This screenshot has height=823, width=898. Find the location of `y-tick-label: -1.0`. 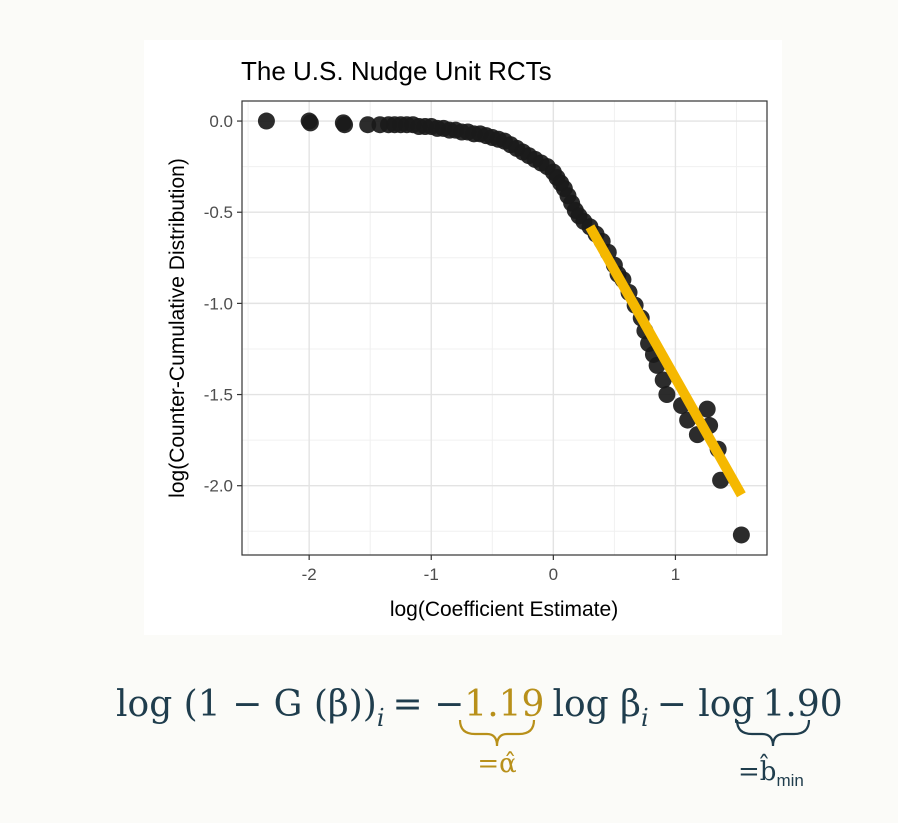

y-tick-label: -1.0 is located at coordinates (218, 303).